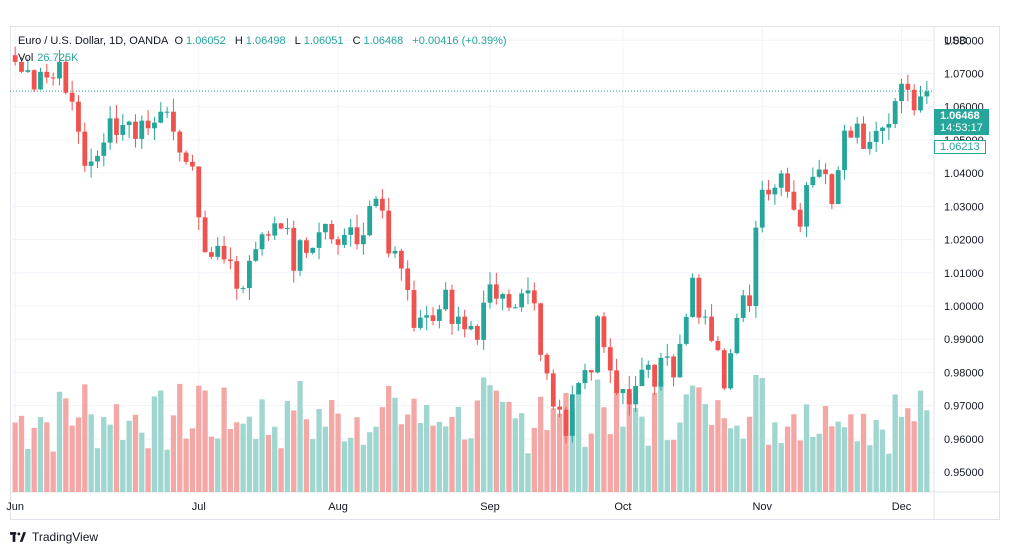 The image size is (1012, 555). I want to click on volume-label: Vol, so click(26, 58).